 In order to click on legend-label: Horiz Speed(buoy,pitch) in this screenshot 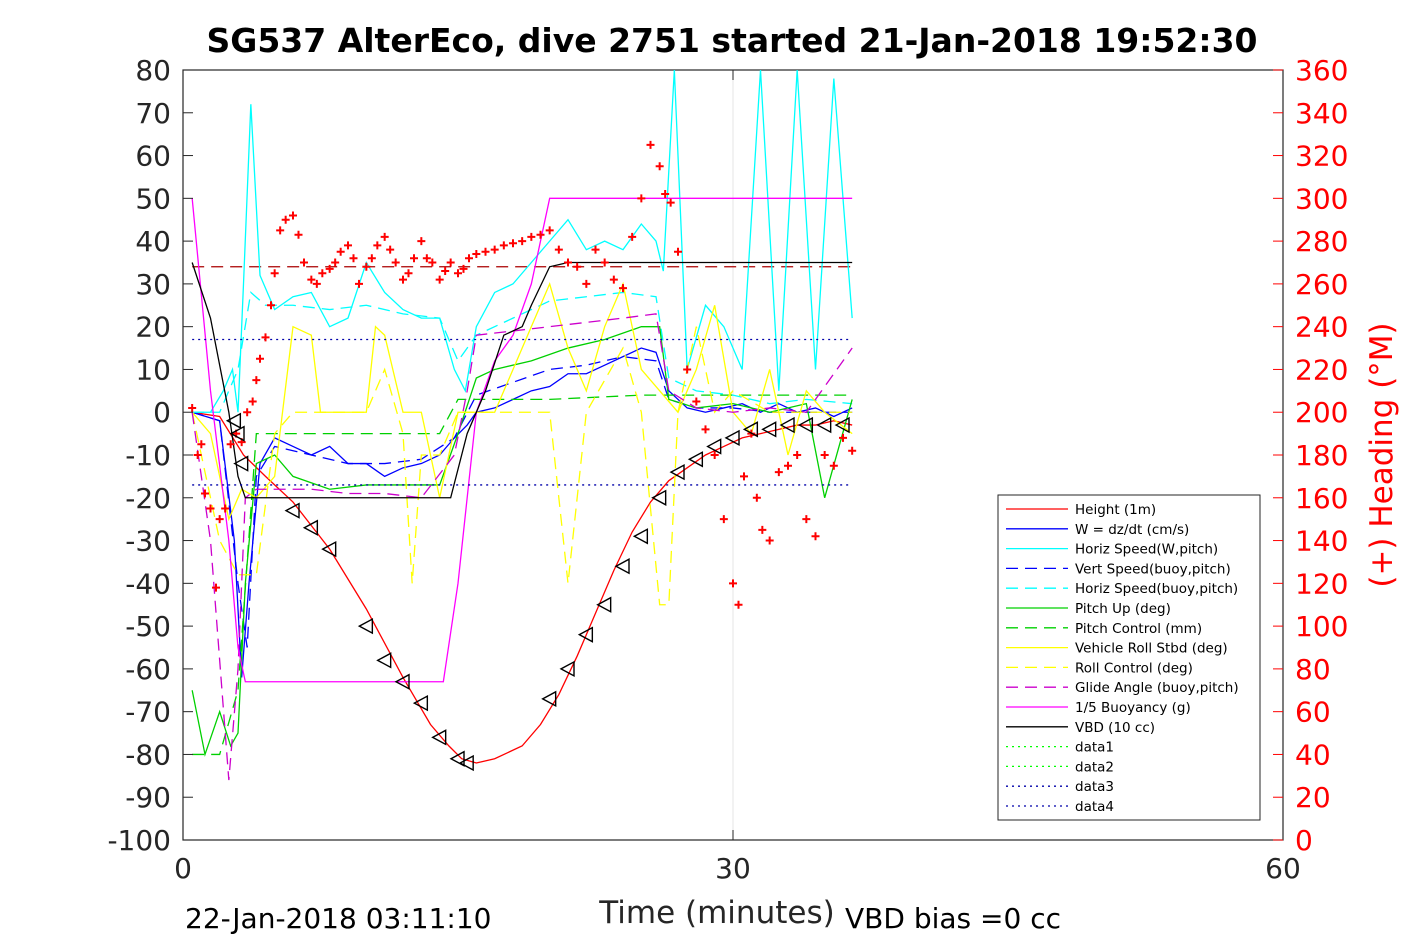, I will do `click(1156, 589)`.